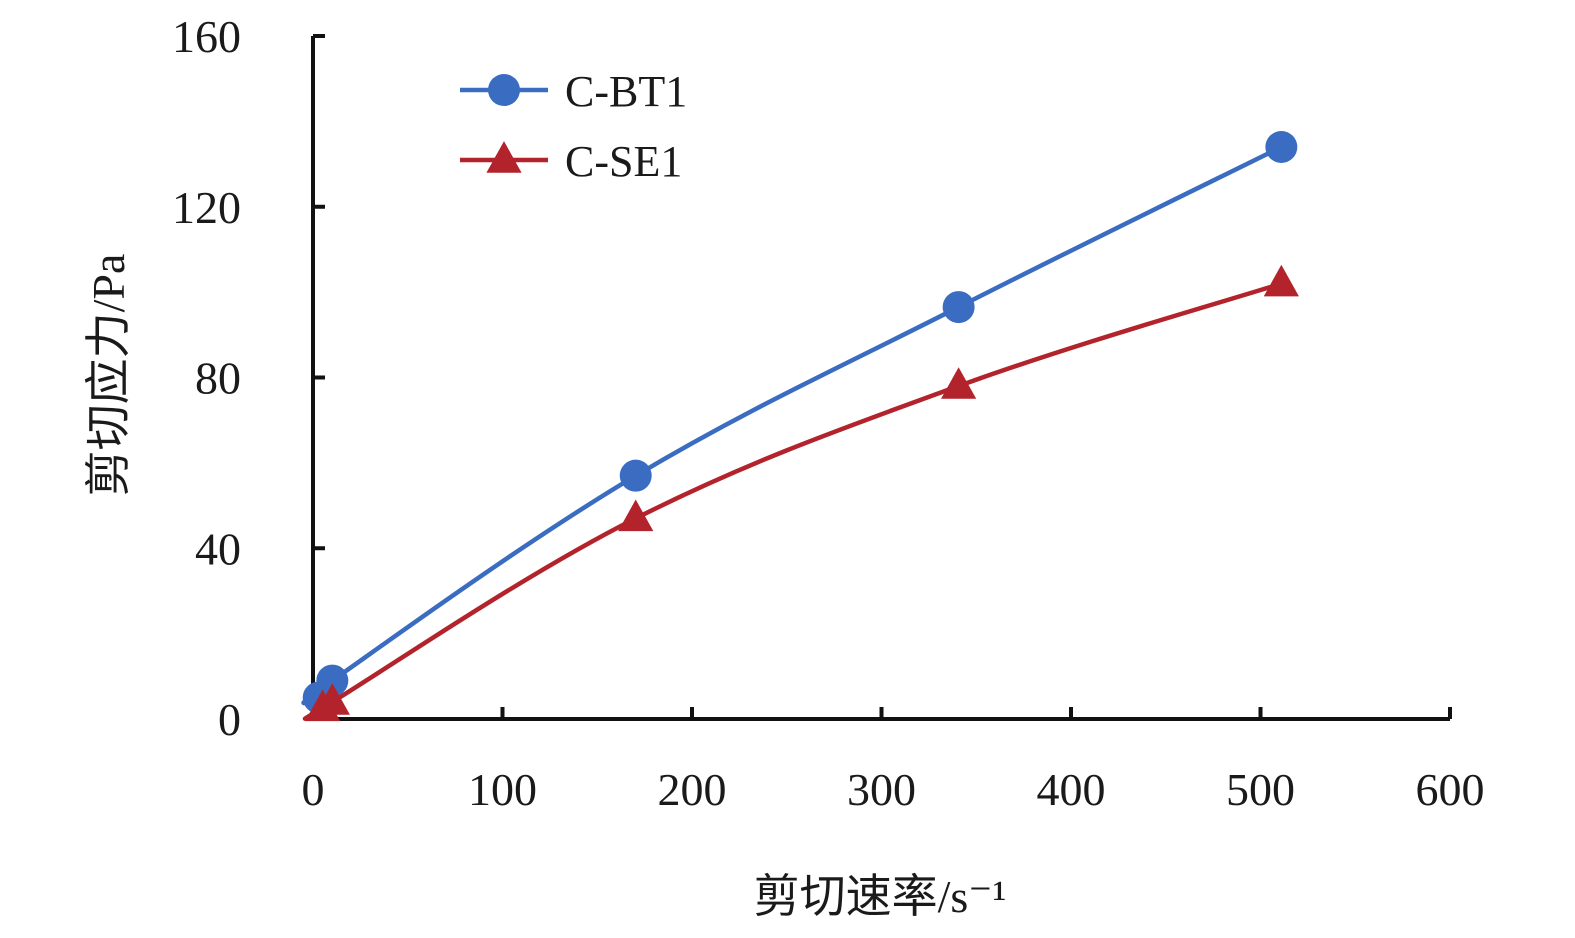 This screenshot has height=938, width=1575. What do you see at coordinates (573, 126) in the screenshot?
I see `legend: C-BT1 C-SE1` at bounding box center [573, 126].